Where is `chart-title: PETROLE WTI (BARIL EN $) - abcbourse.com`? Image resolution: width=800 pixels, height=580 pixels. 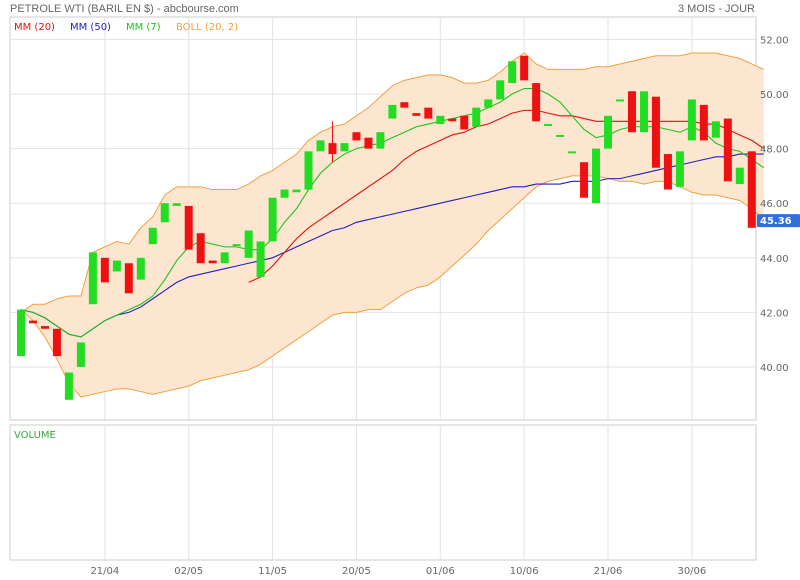
chart-title: PETROLE WTI (BARIL EN $) - abcbourse.com is located at coordinates (124, 9).